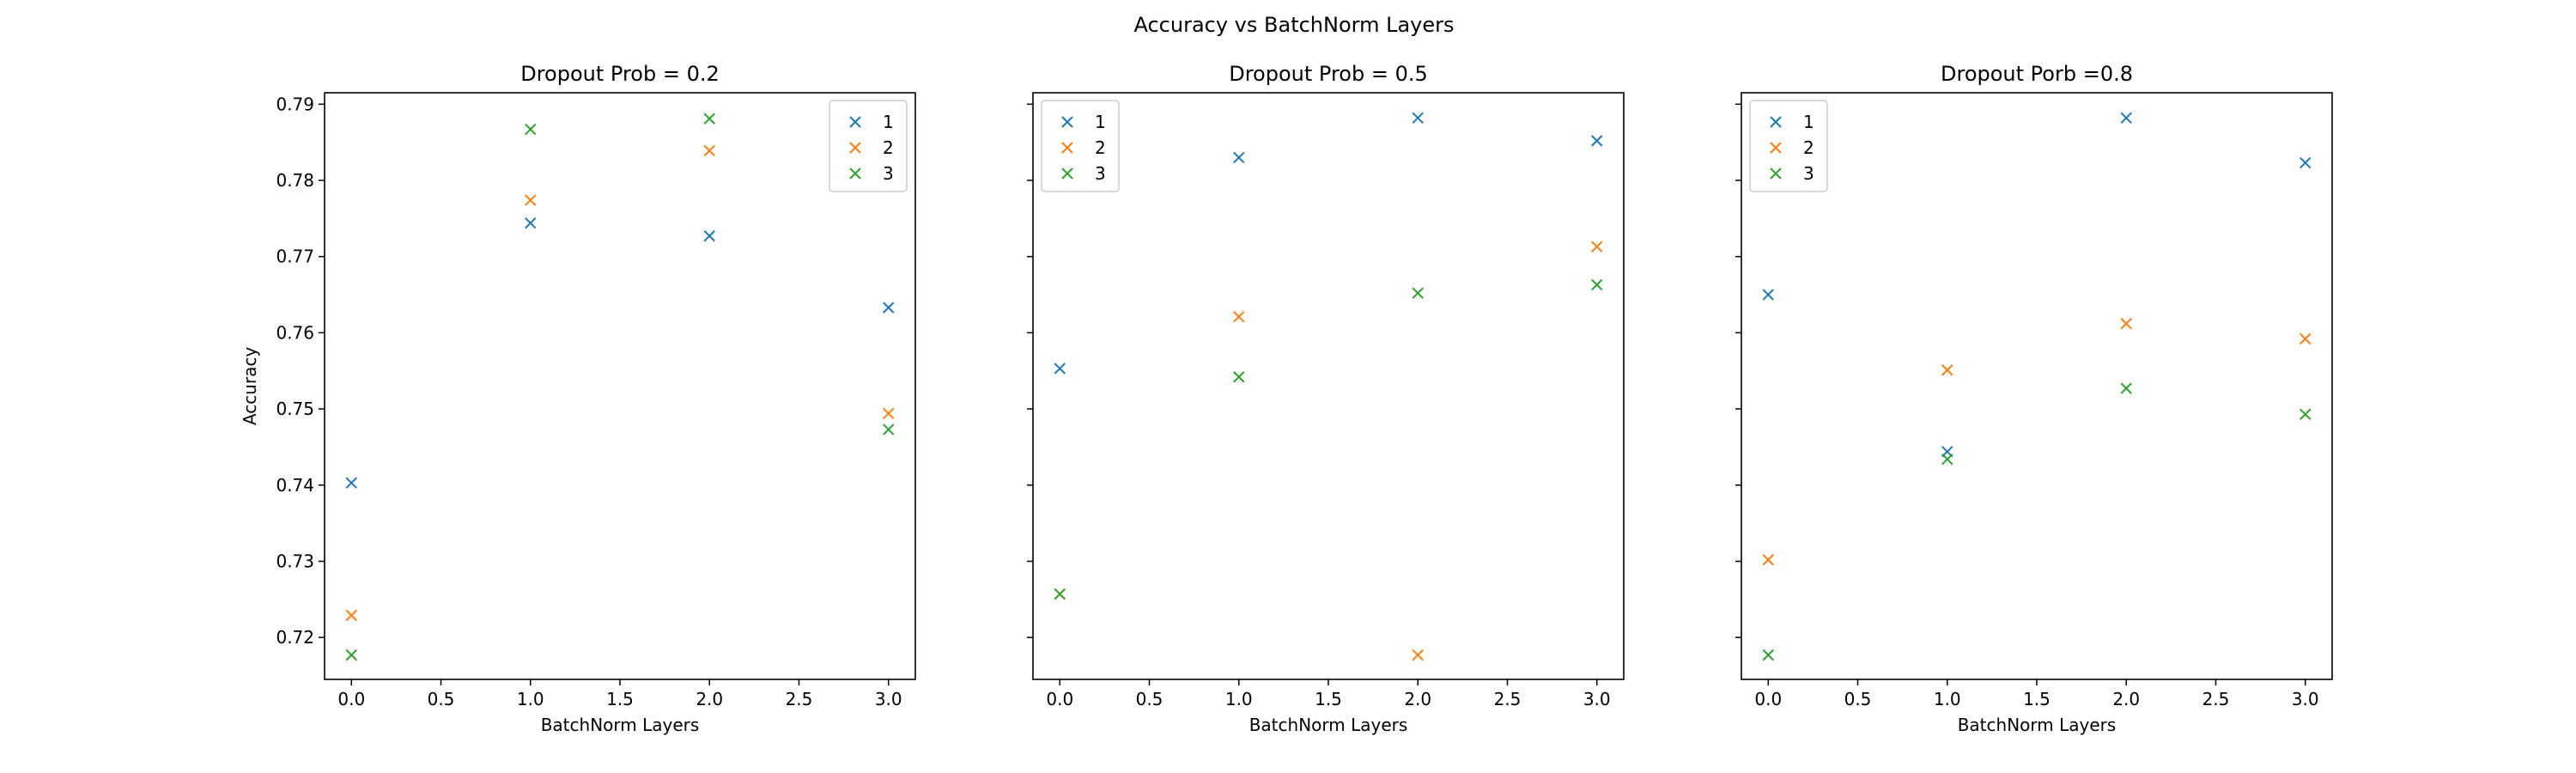  What do you see at coordinates (295, 637) in the screenshot?
I see `y-tick-label: 0.72` at bounding box center [295, 637].